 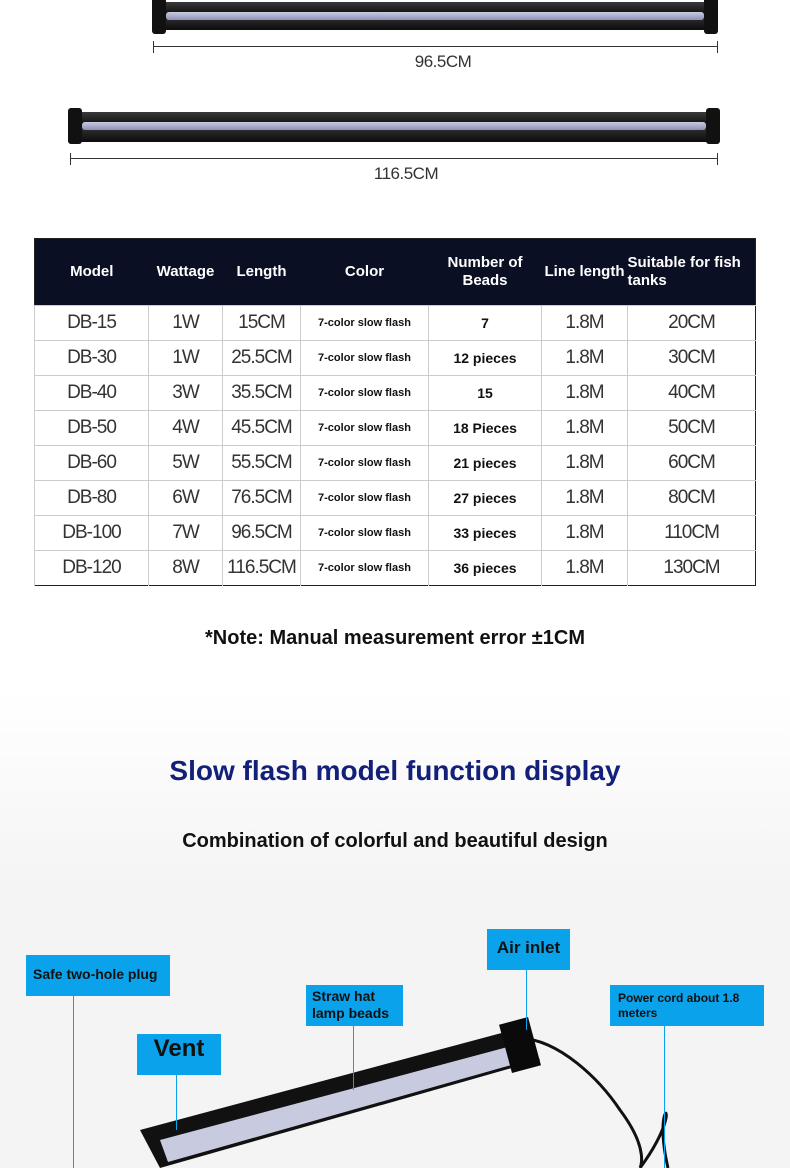 I want to click on dimension-label-96: 96.5CM, so click(x=443, y=61).